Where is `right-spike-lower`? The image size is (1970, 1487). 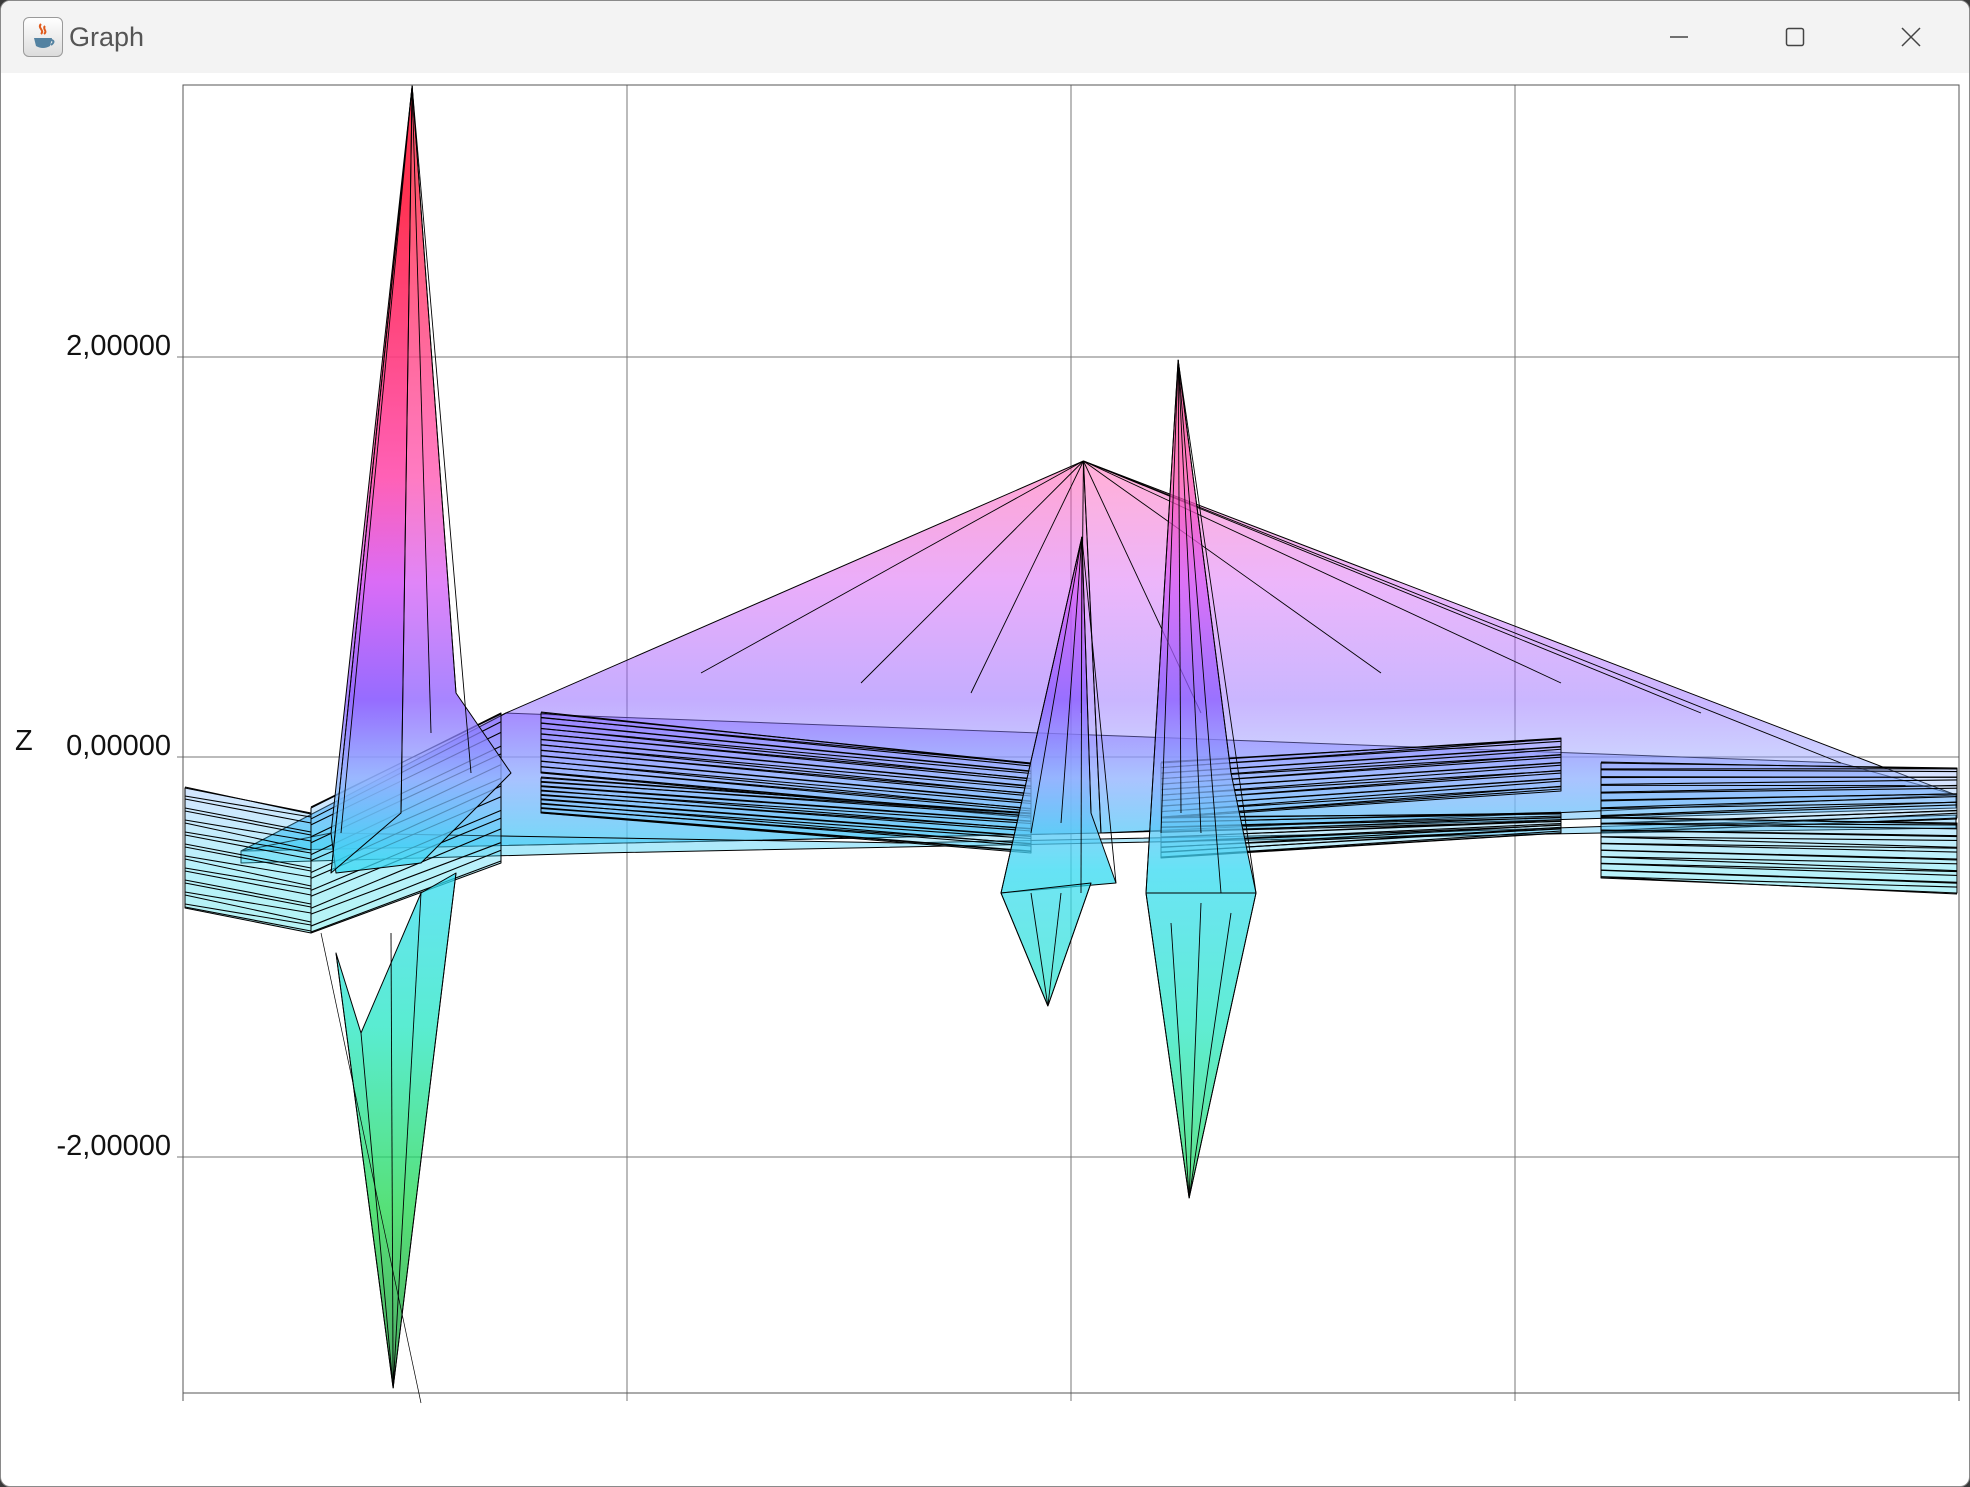
right-spike-lower is located at coordinates (1201, 1045).